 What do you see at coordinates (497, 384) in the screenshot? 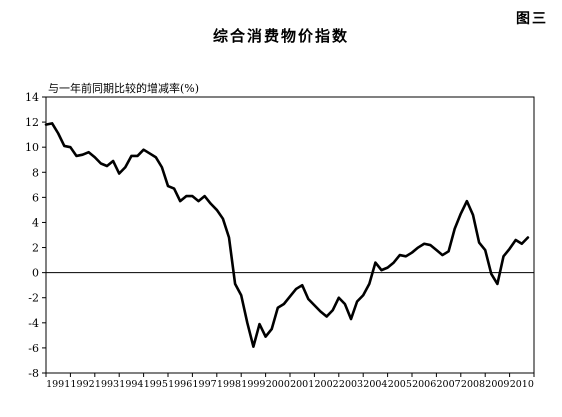
I see `x-tick-label: 2009` at bounding box center [497, 384].